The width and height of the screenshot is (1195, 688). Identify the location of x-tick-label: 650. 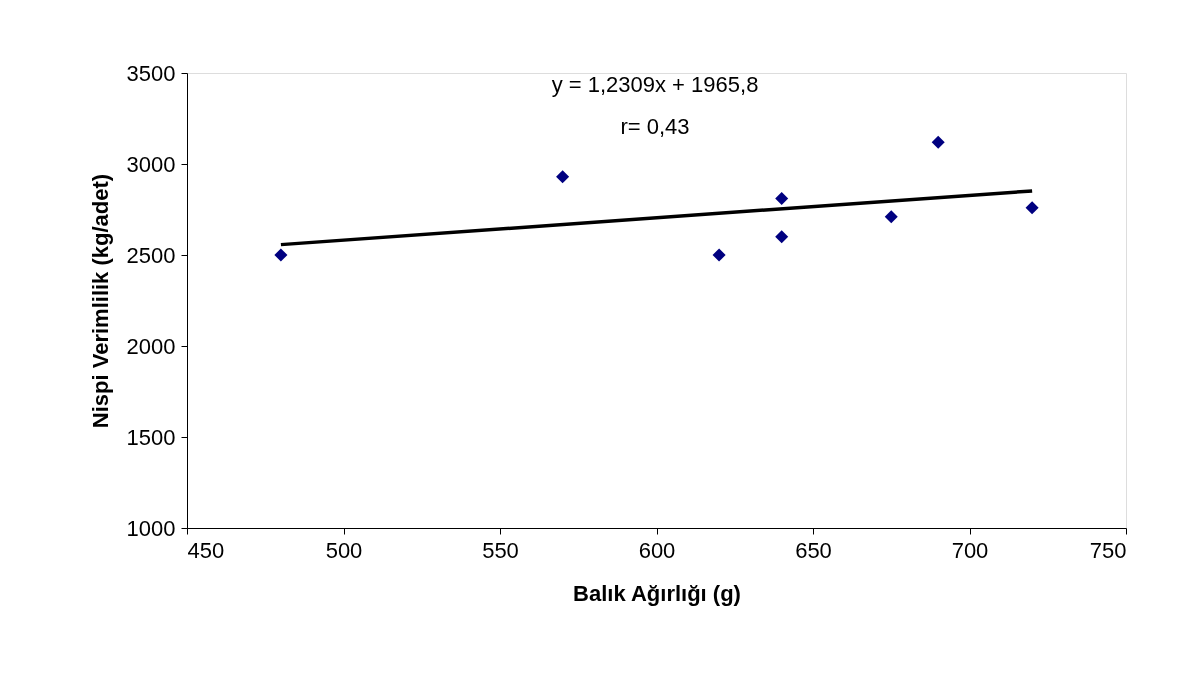
(813, 550).